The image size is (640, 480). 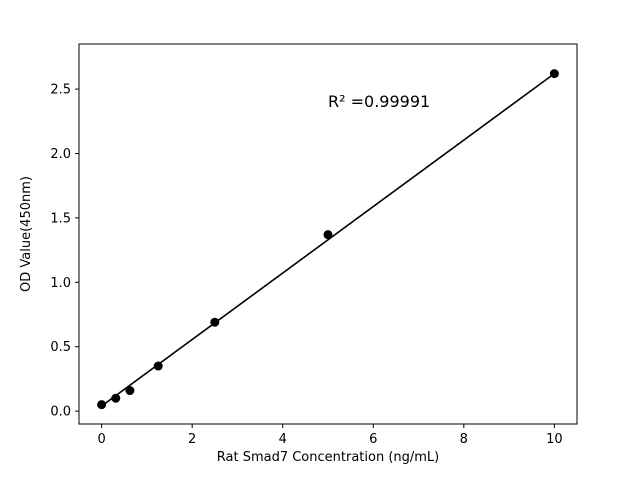 I want to click on y-axis-label: OD Value(450nm), so click(x=26, y=234).